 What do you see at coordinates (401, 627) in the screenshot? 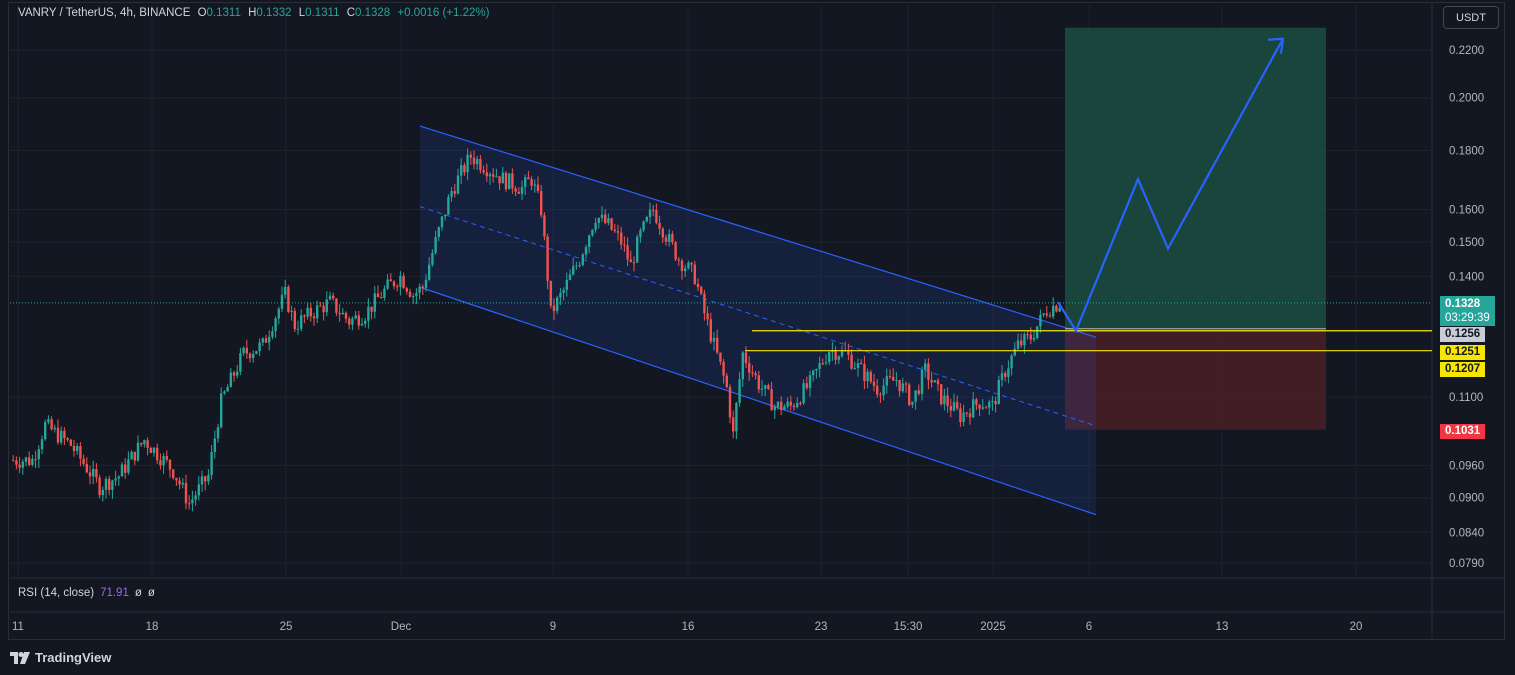
I see `x-tick-label: Dec` at bounding box center [401, 627].